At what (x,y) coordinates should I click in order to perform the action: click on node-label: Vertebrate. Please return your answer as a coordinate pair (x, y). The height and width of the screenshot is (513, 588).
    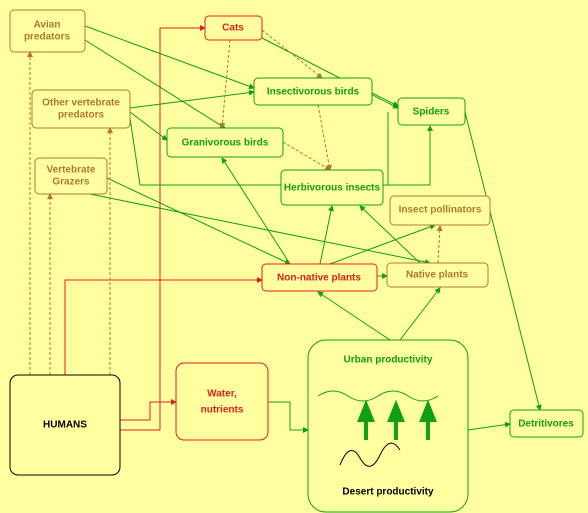
    Looking at the image, I should click on (71, 170).